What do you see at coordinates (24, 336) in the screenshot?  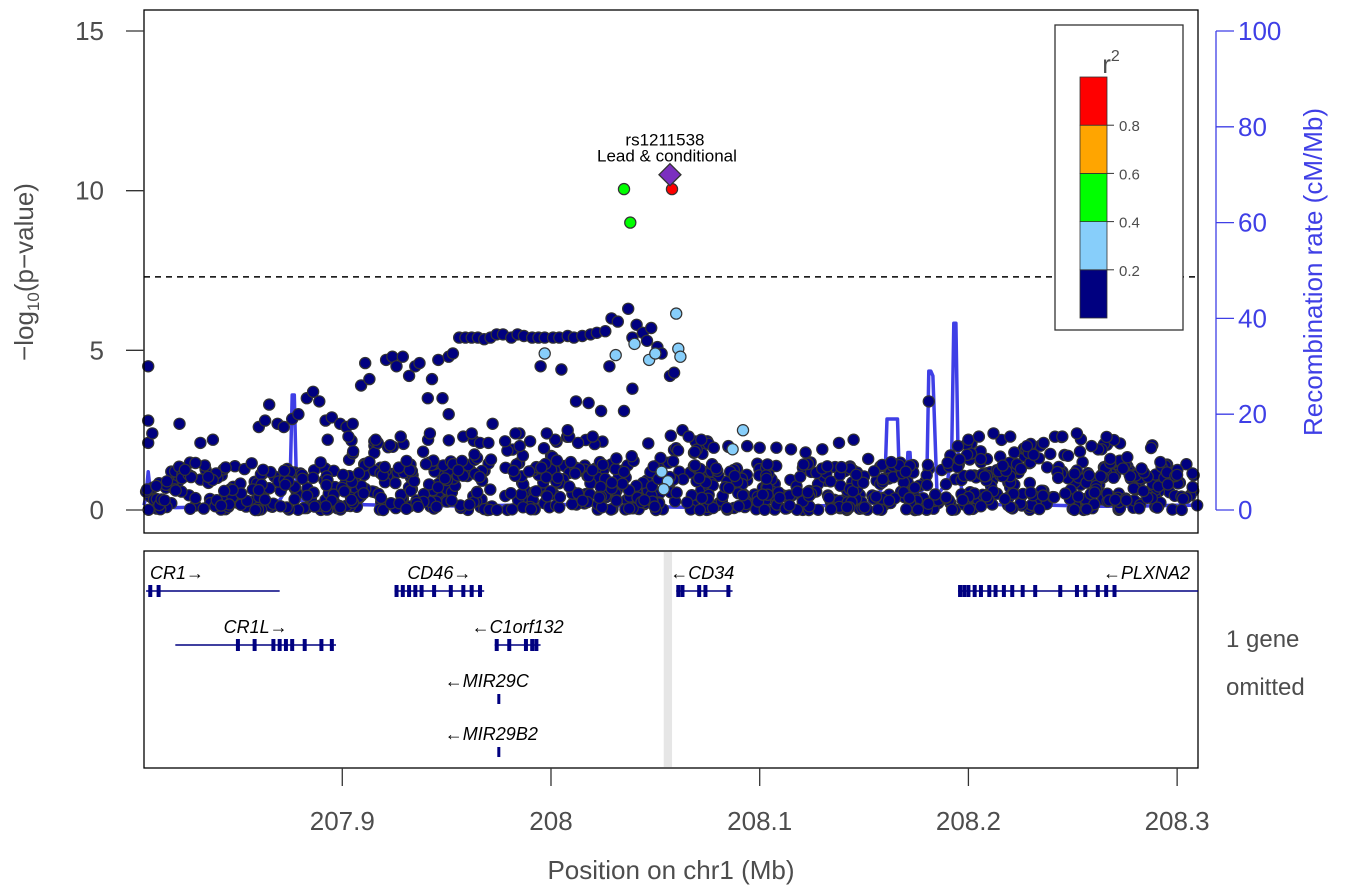 I see `y-axis-label-prefix: −log` at bounding box center [24, 336].